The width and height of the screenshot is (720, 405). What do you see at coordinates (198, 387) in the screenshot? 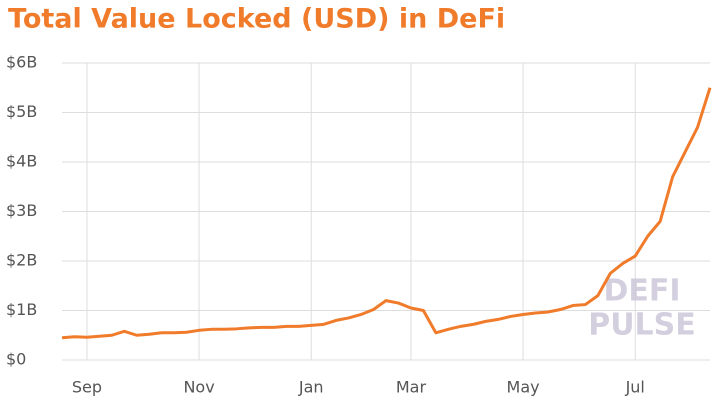
I see `x-tick-label: Nov` at bounding box center [198, 387].